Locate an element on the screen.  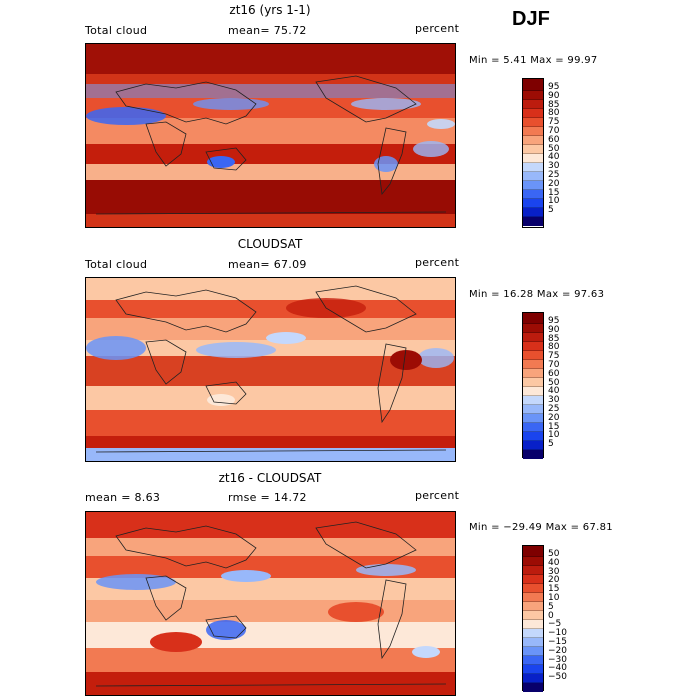
panel2-map is located at coordinates (270, 369).